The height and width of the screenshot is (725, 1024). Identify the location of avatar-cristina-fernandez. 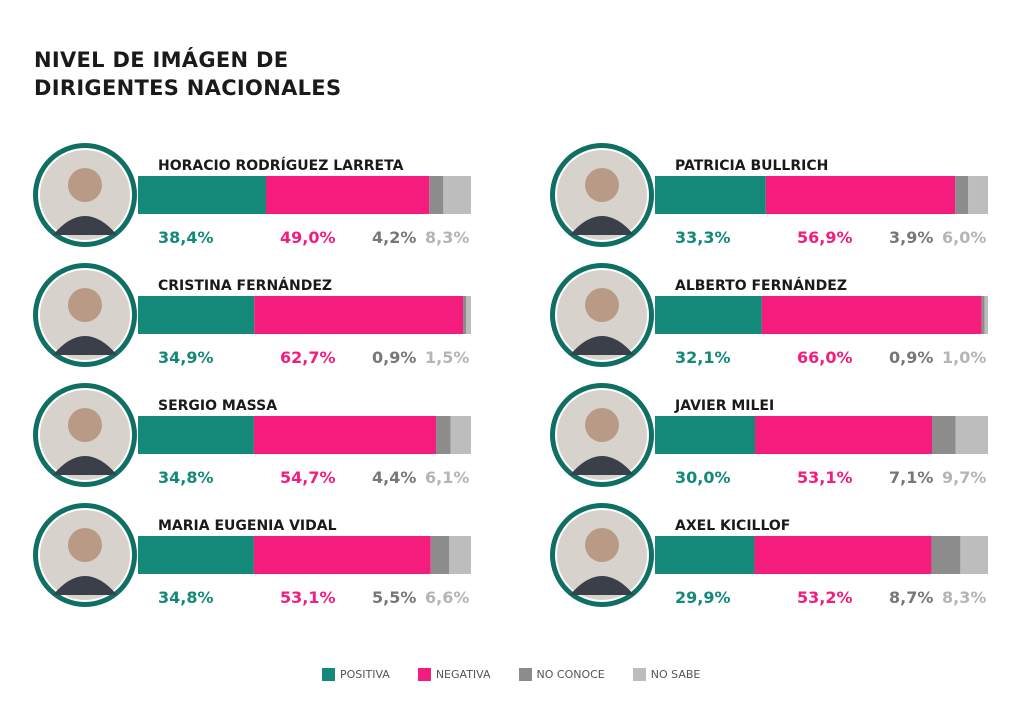
(85, 315).